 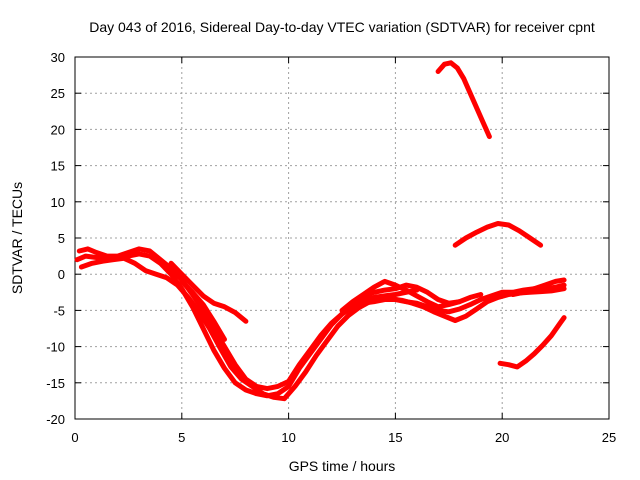 What do you see at coordinates (58, 129) in the screenshot?
I see `y-tick-label: 20` at bounding box center [58, 129].